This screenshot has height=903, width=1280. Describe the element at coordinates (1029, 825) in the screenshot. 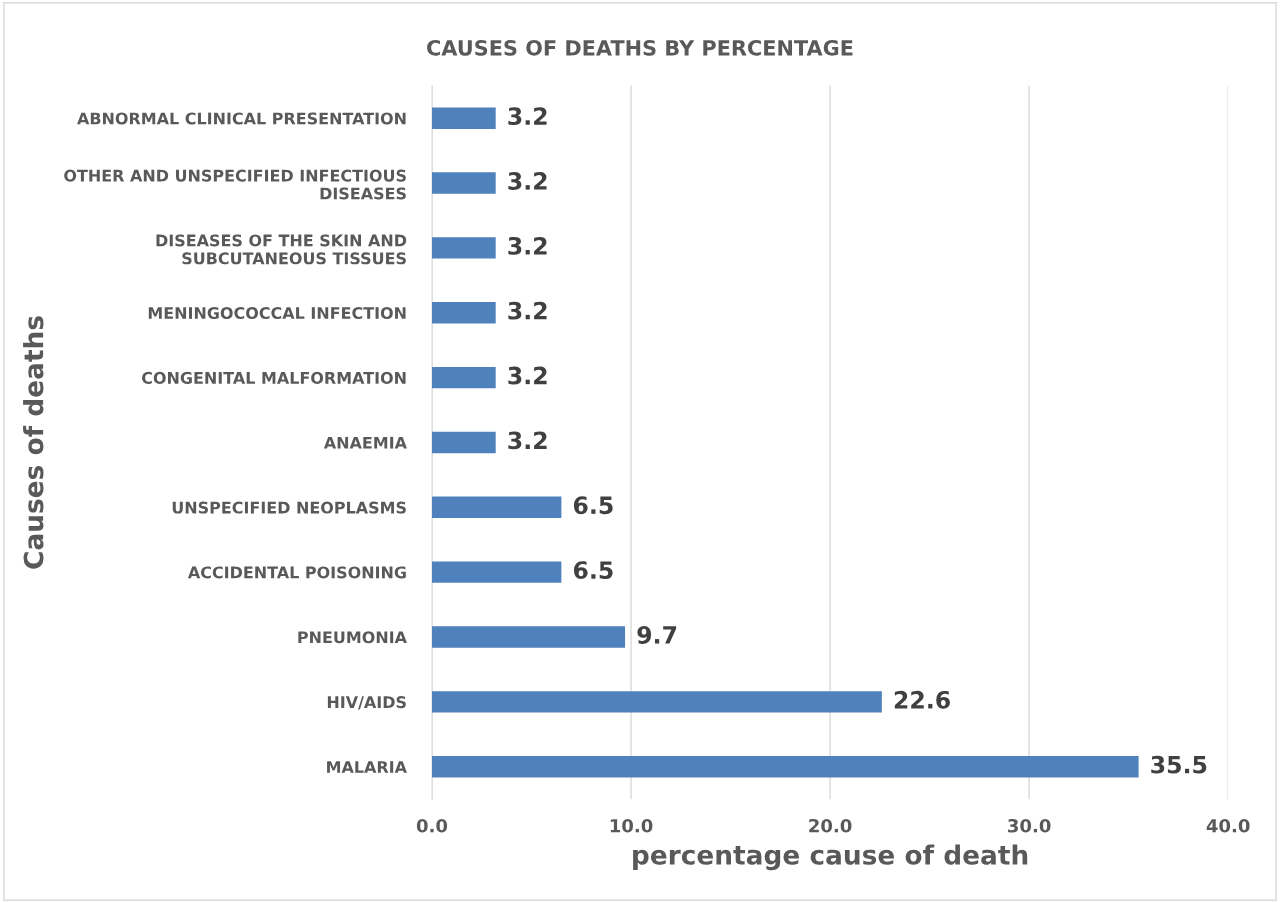

I see `x-tick-label: 30.0` at that location.